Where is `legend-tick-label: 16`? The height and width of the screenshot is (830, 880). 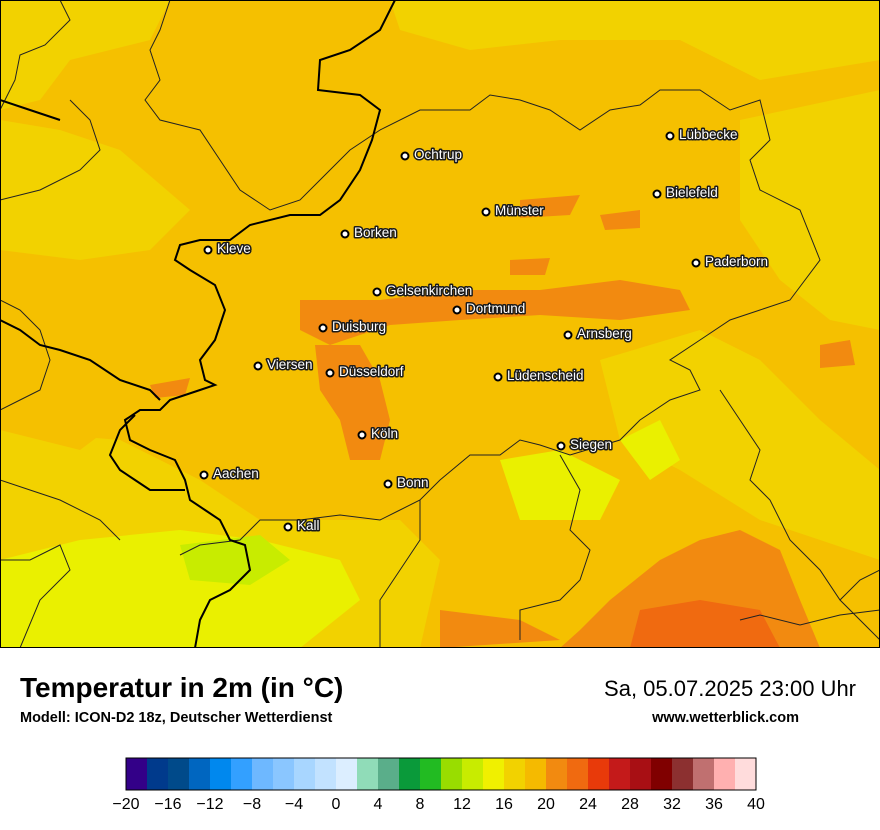 legend-tick-label: 16 is located at coordinates (504, 804).